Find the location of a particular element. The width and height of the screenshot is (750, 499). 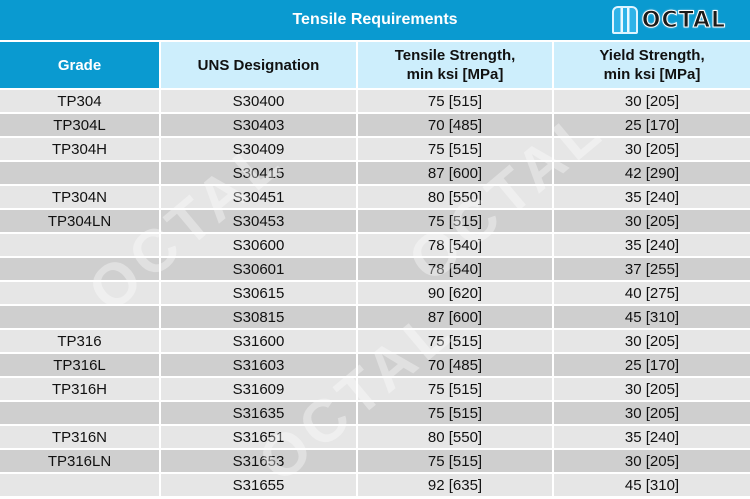

uns-cell: S30409 is located at coordinates (258, 149).